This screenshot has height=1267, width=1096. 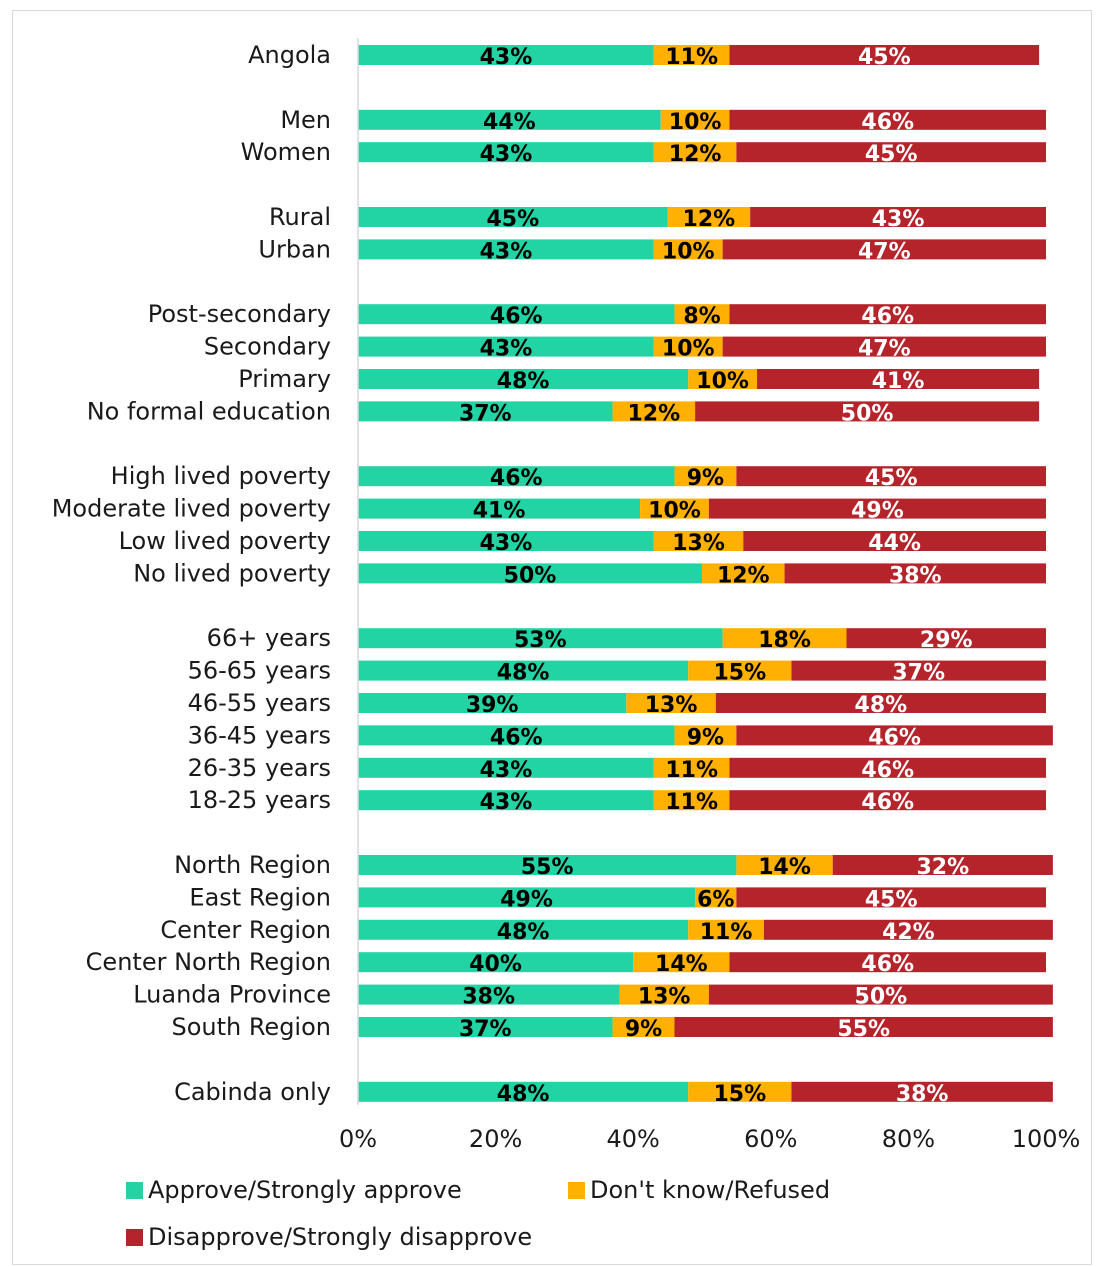 What do you see at coordinates (922, 1094) in the screenshot?
I see `data-label: 38%` at bounding box center [922, 1094].